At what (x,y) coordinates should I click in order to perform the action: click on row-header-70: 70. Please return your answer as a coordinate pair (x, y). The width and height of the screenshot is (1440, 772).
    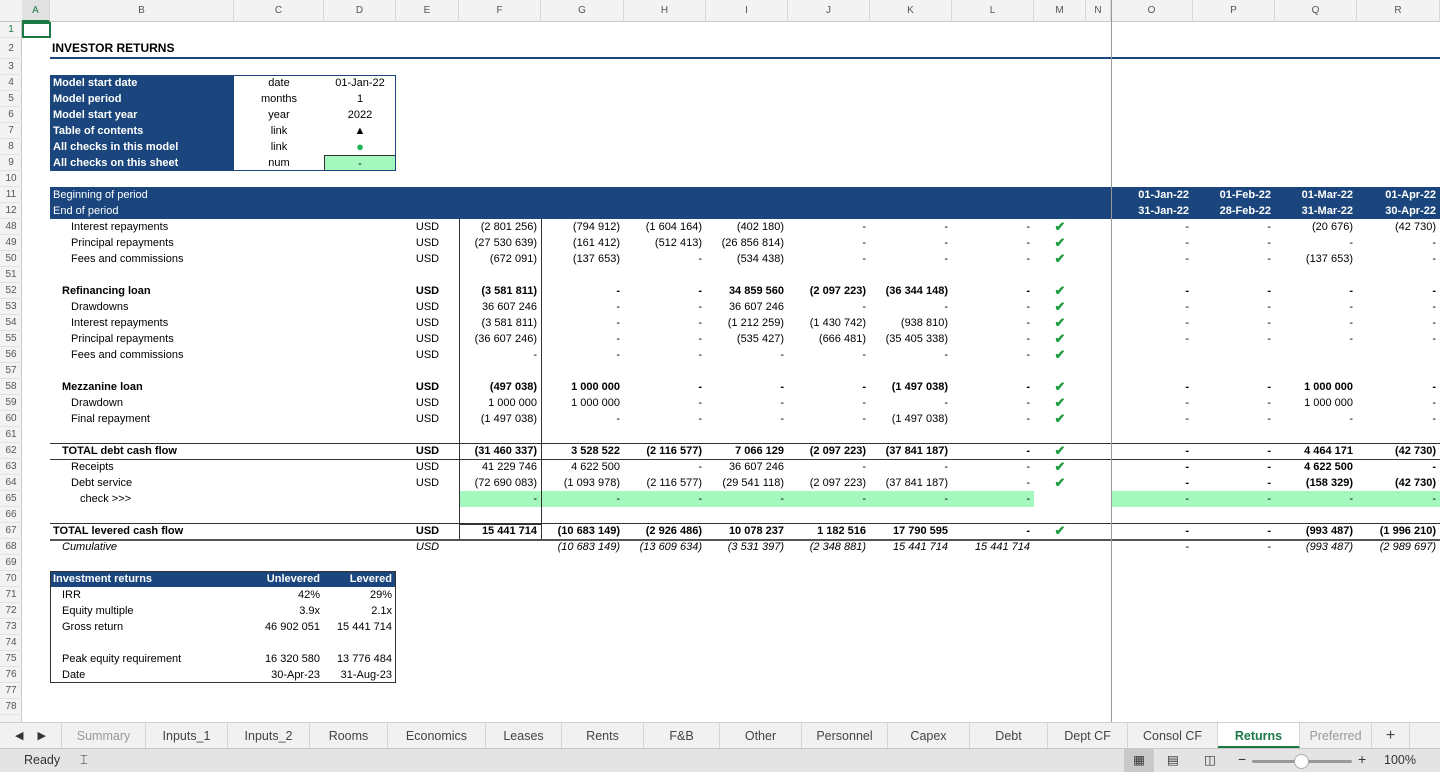
    Looking at the image, I should click on (11, 579).